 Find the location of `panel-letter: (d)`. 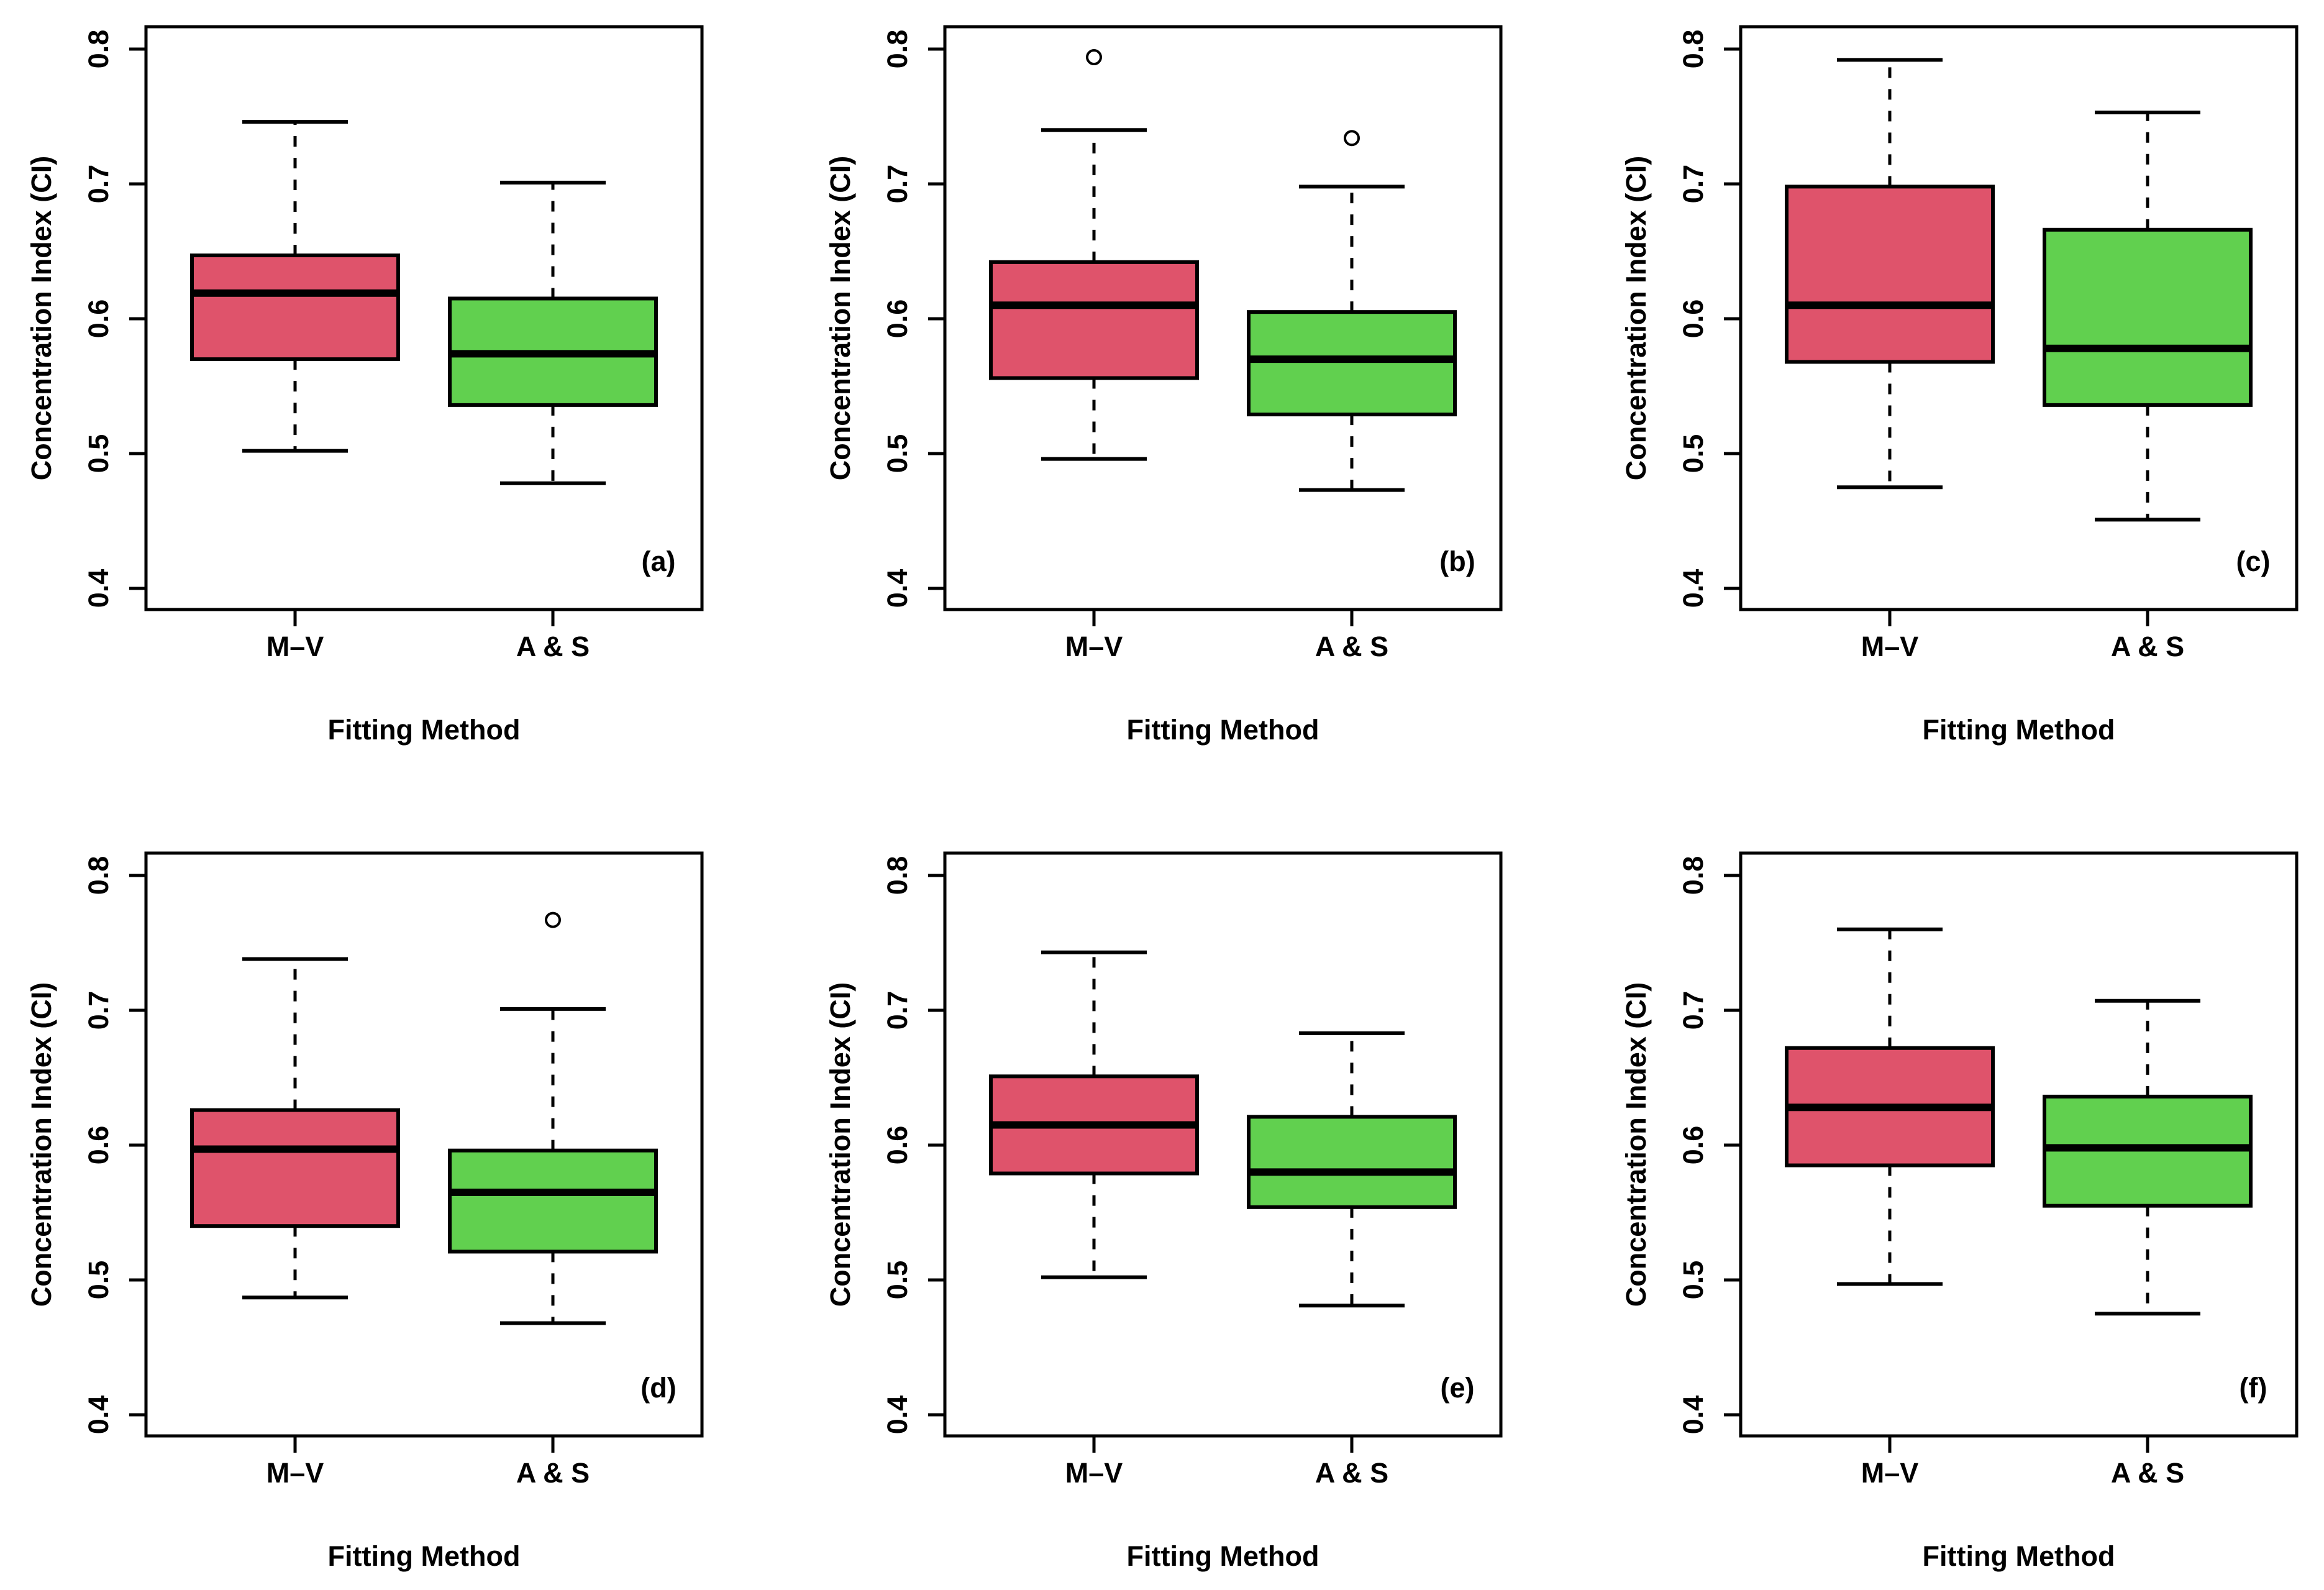

panel-letter: (d) is located at coordinates (658, 1388).